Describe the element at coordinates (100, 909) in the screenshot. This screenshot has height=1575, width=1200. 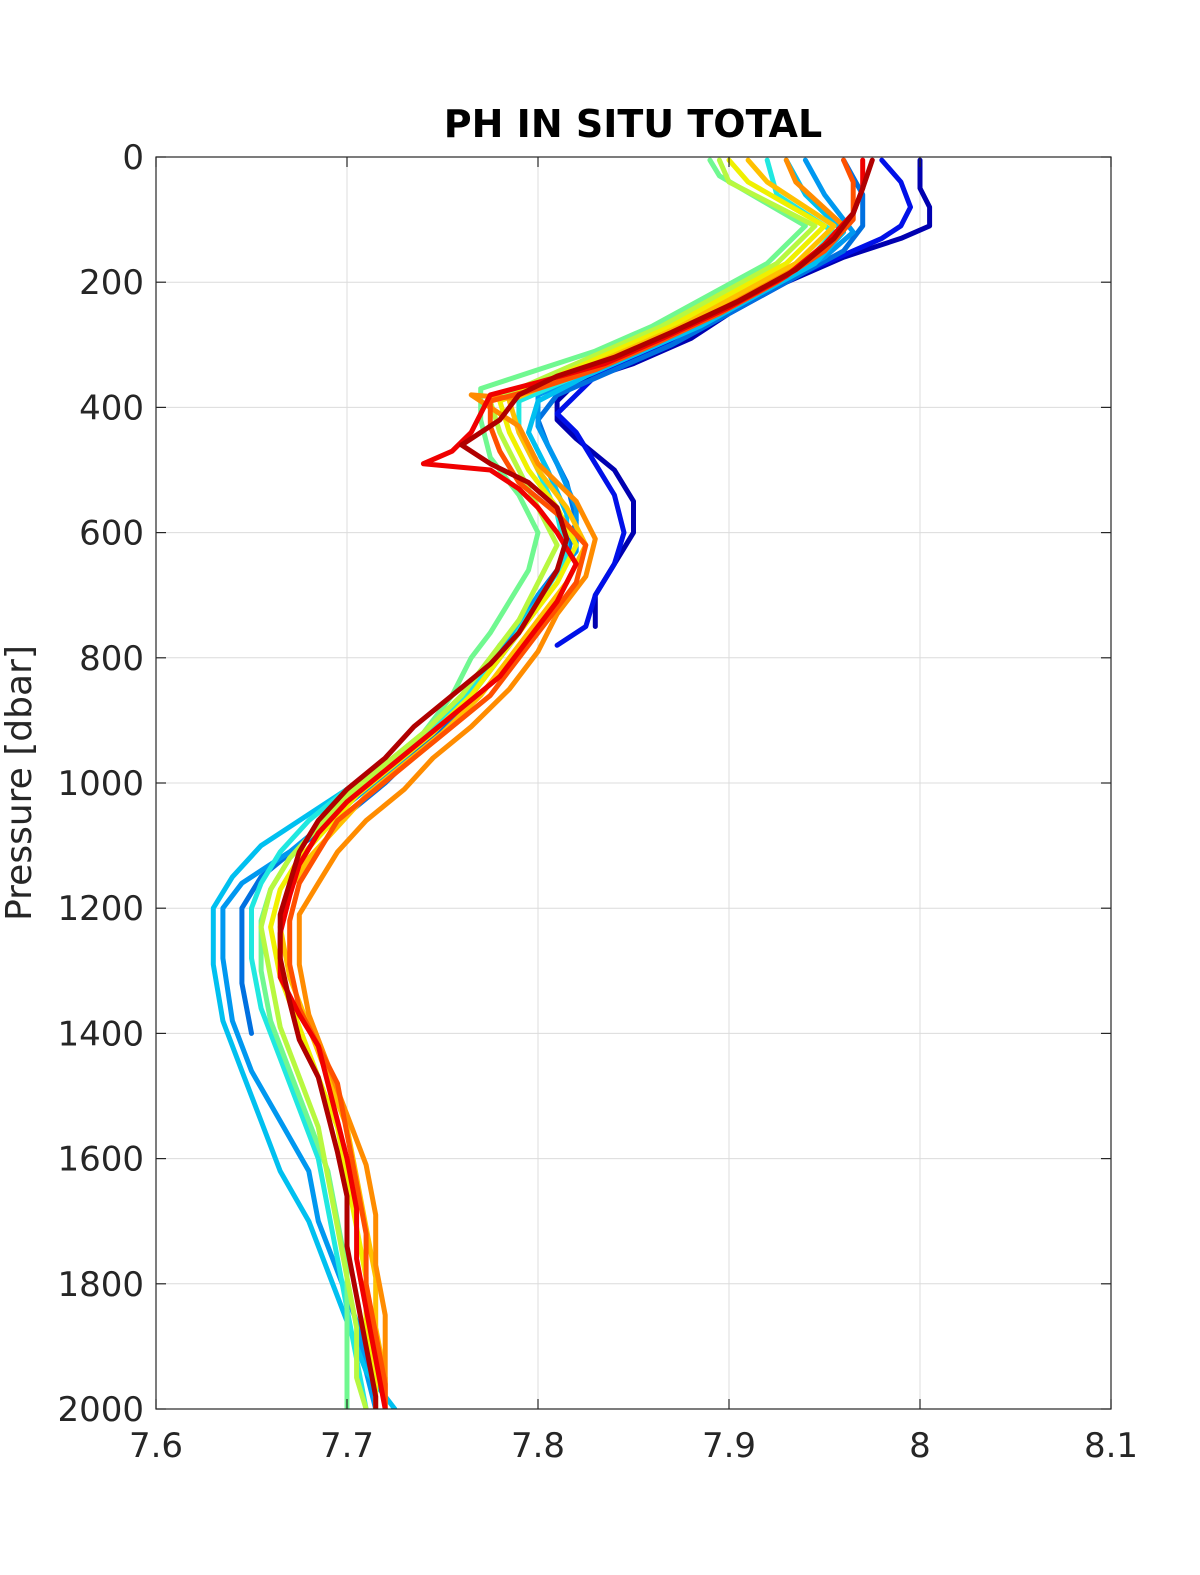
I see `y-tick-label: 1200` at that location.